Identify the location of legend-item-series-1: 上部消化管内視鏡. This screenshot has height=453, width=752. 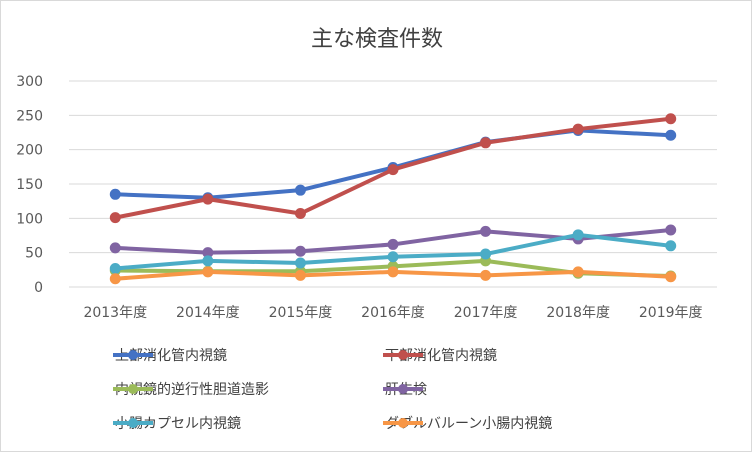
(169, 355).